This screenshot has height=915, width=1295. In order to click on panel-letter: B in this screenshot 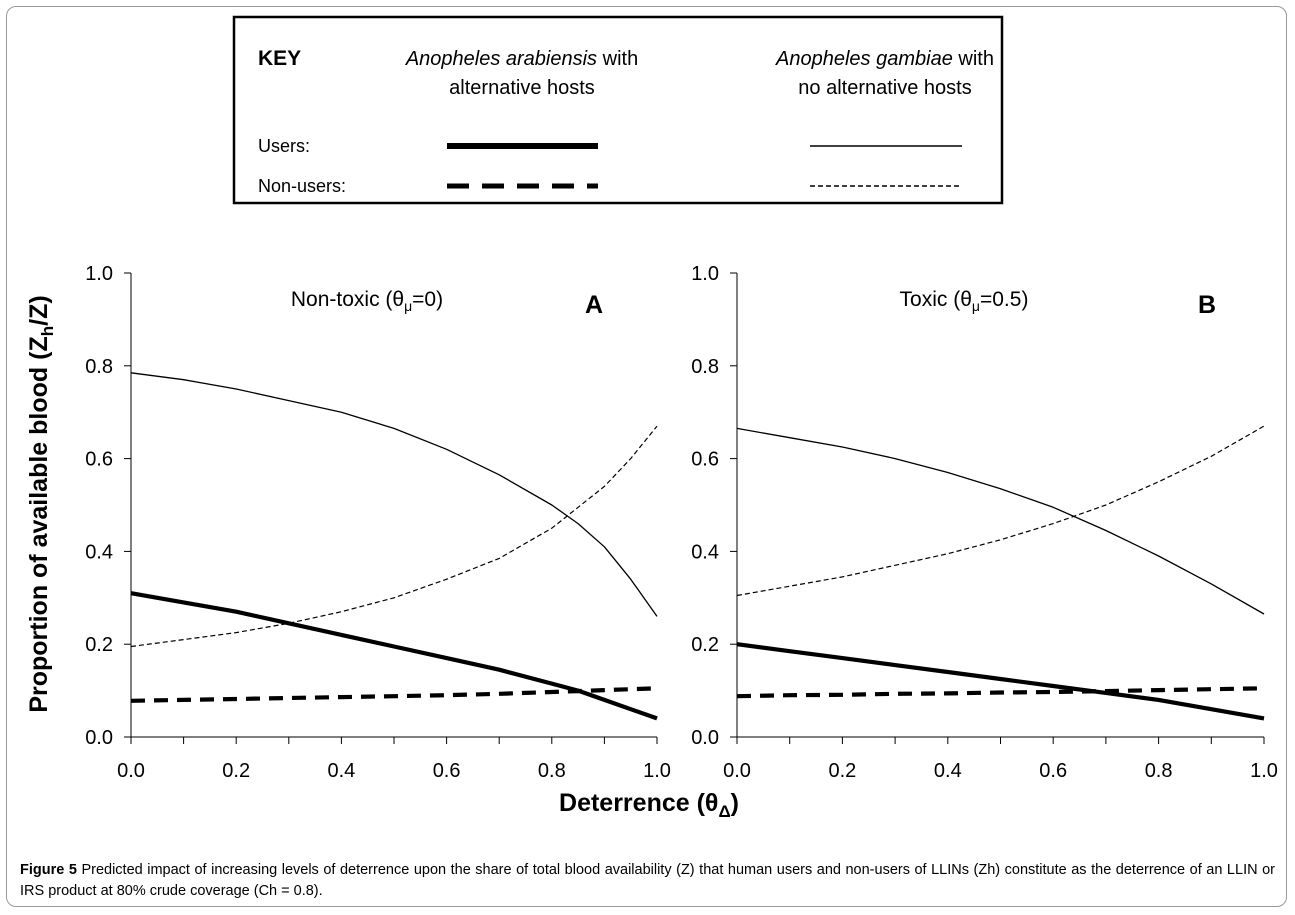, I will do `click(1207, 305)`.